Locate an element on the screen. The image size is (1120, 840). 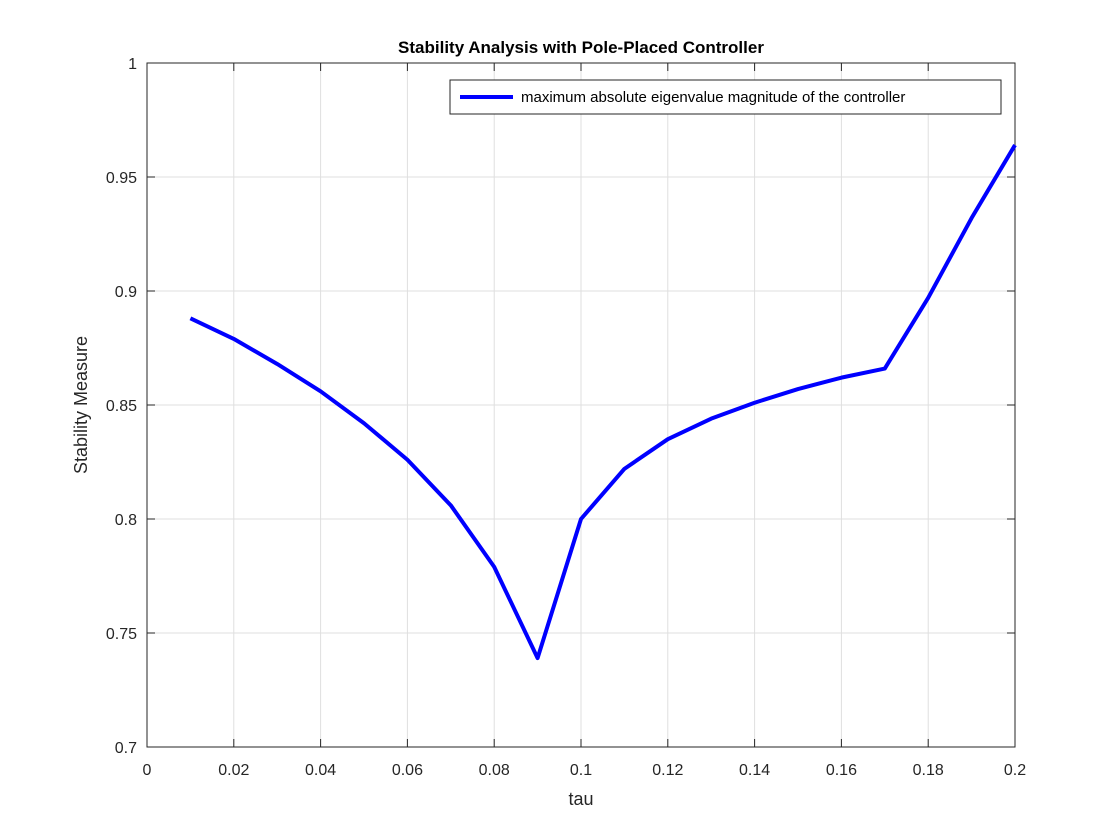
x-tick-label: 0 is located at coordinates (147, 770).